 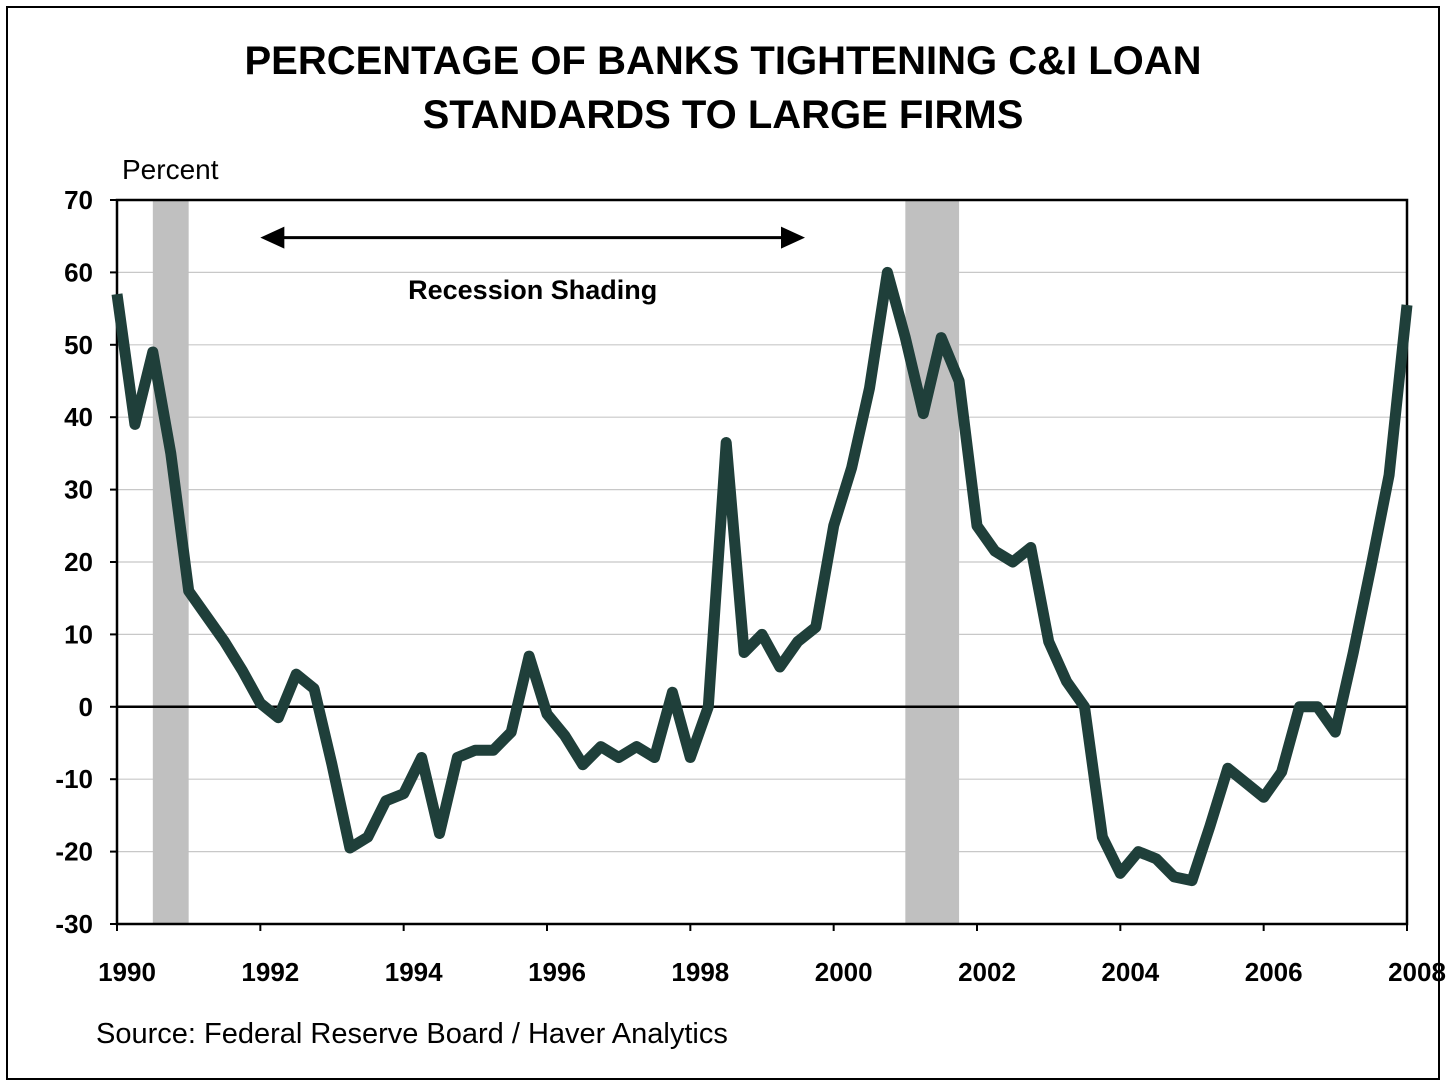 I want to click on chart-title-line-1: PERCENTAGE OF BANKS TIGHTENING C&I LOAN, so click(x=723, y=61).